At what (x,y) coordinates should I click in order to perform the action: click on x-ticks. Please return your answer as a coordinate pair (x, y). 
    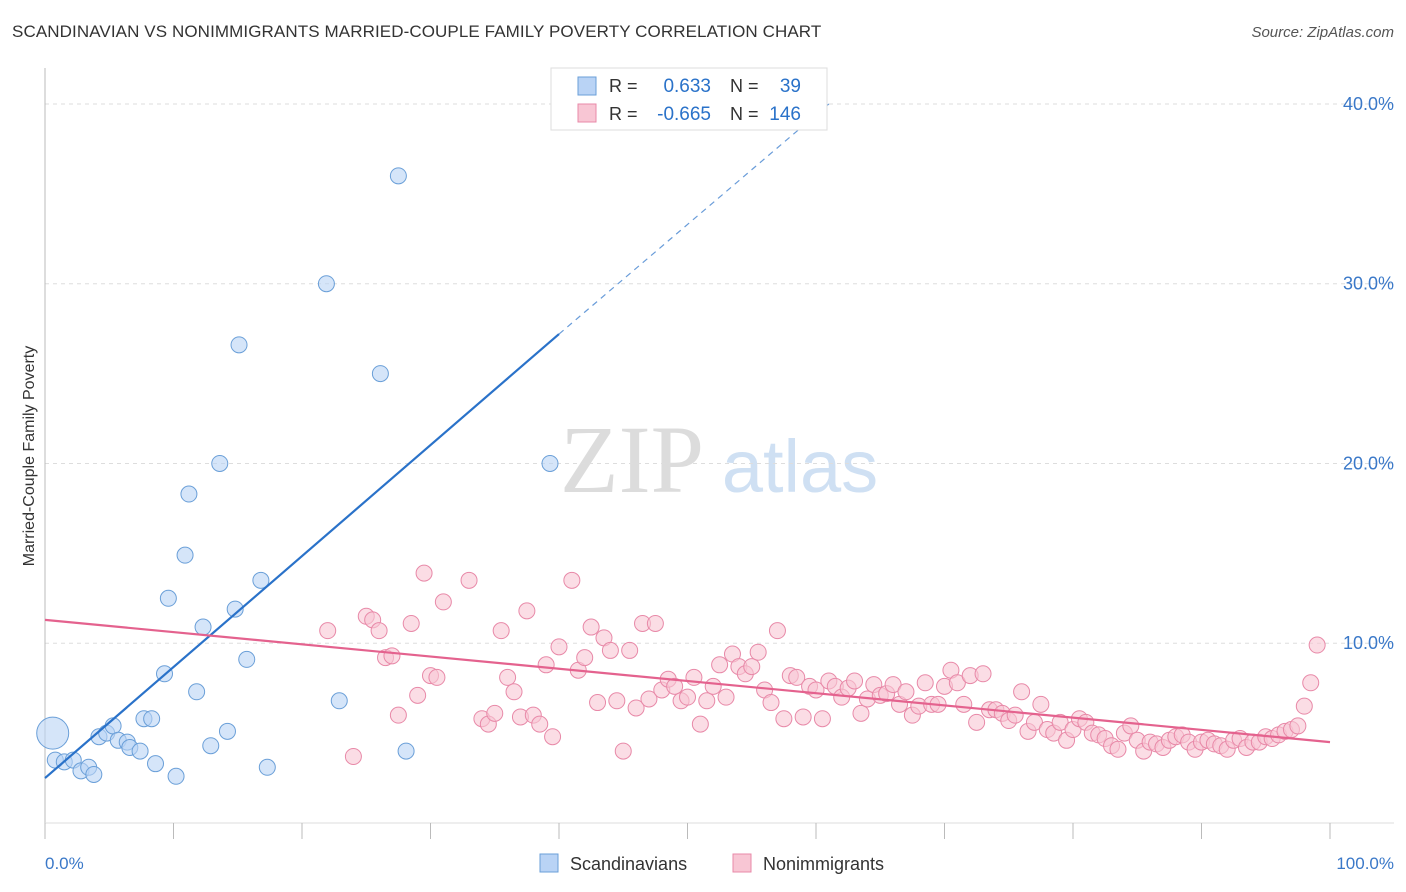
    Looking at the image, I should click on (687, 831).